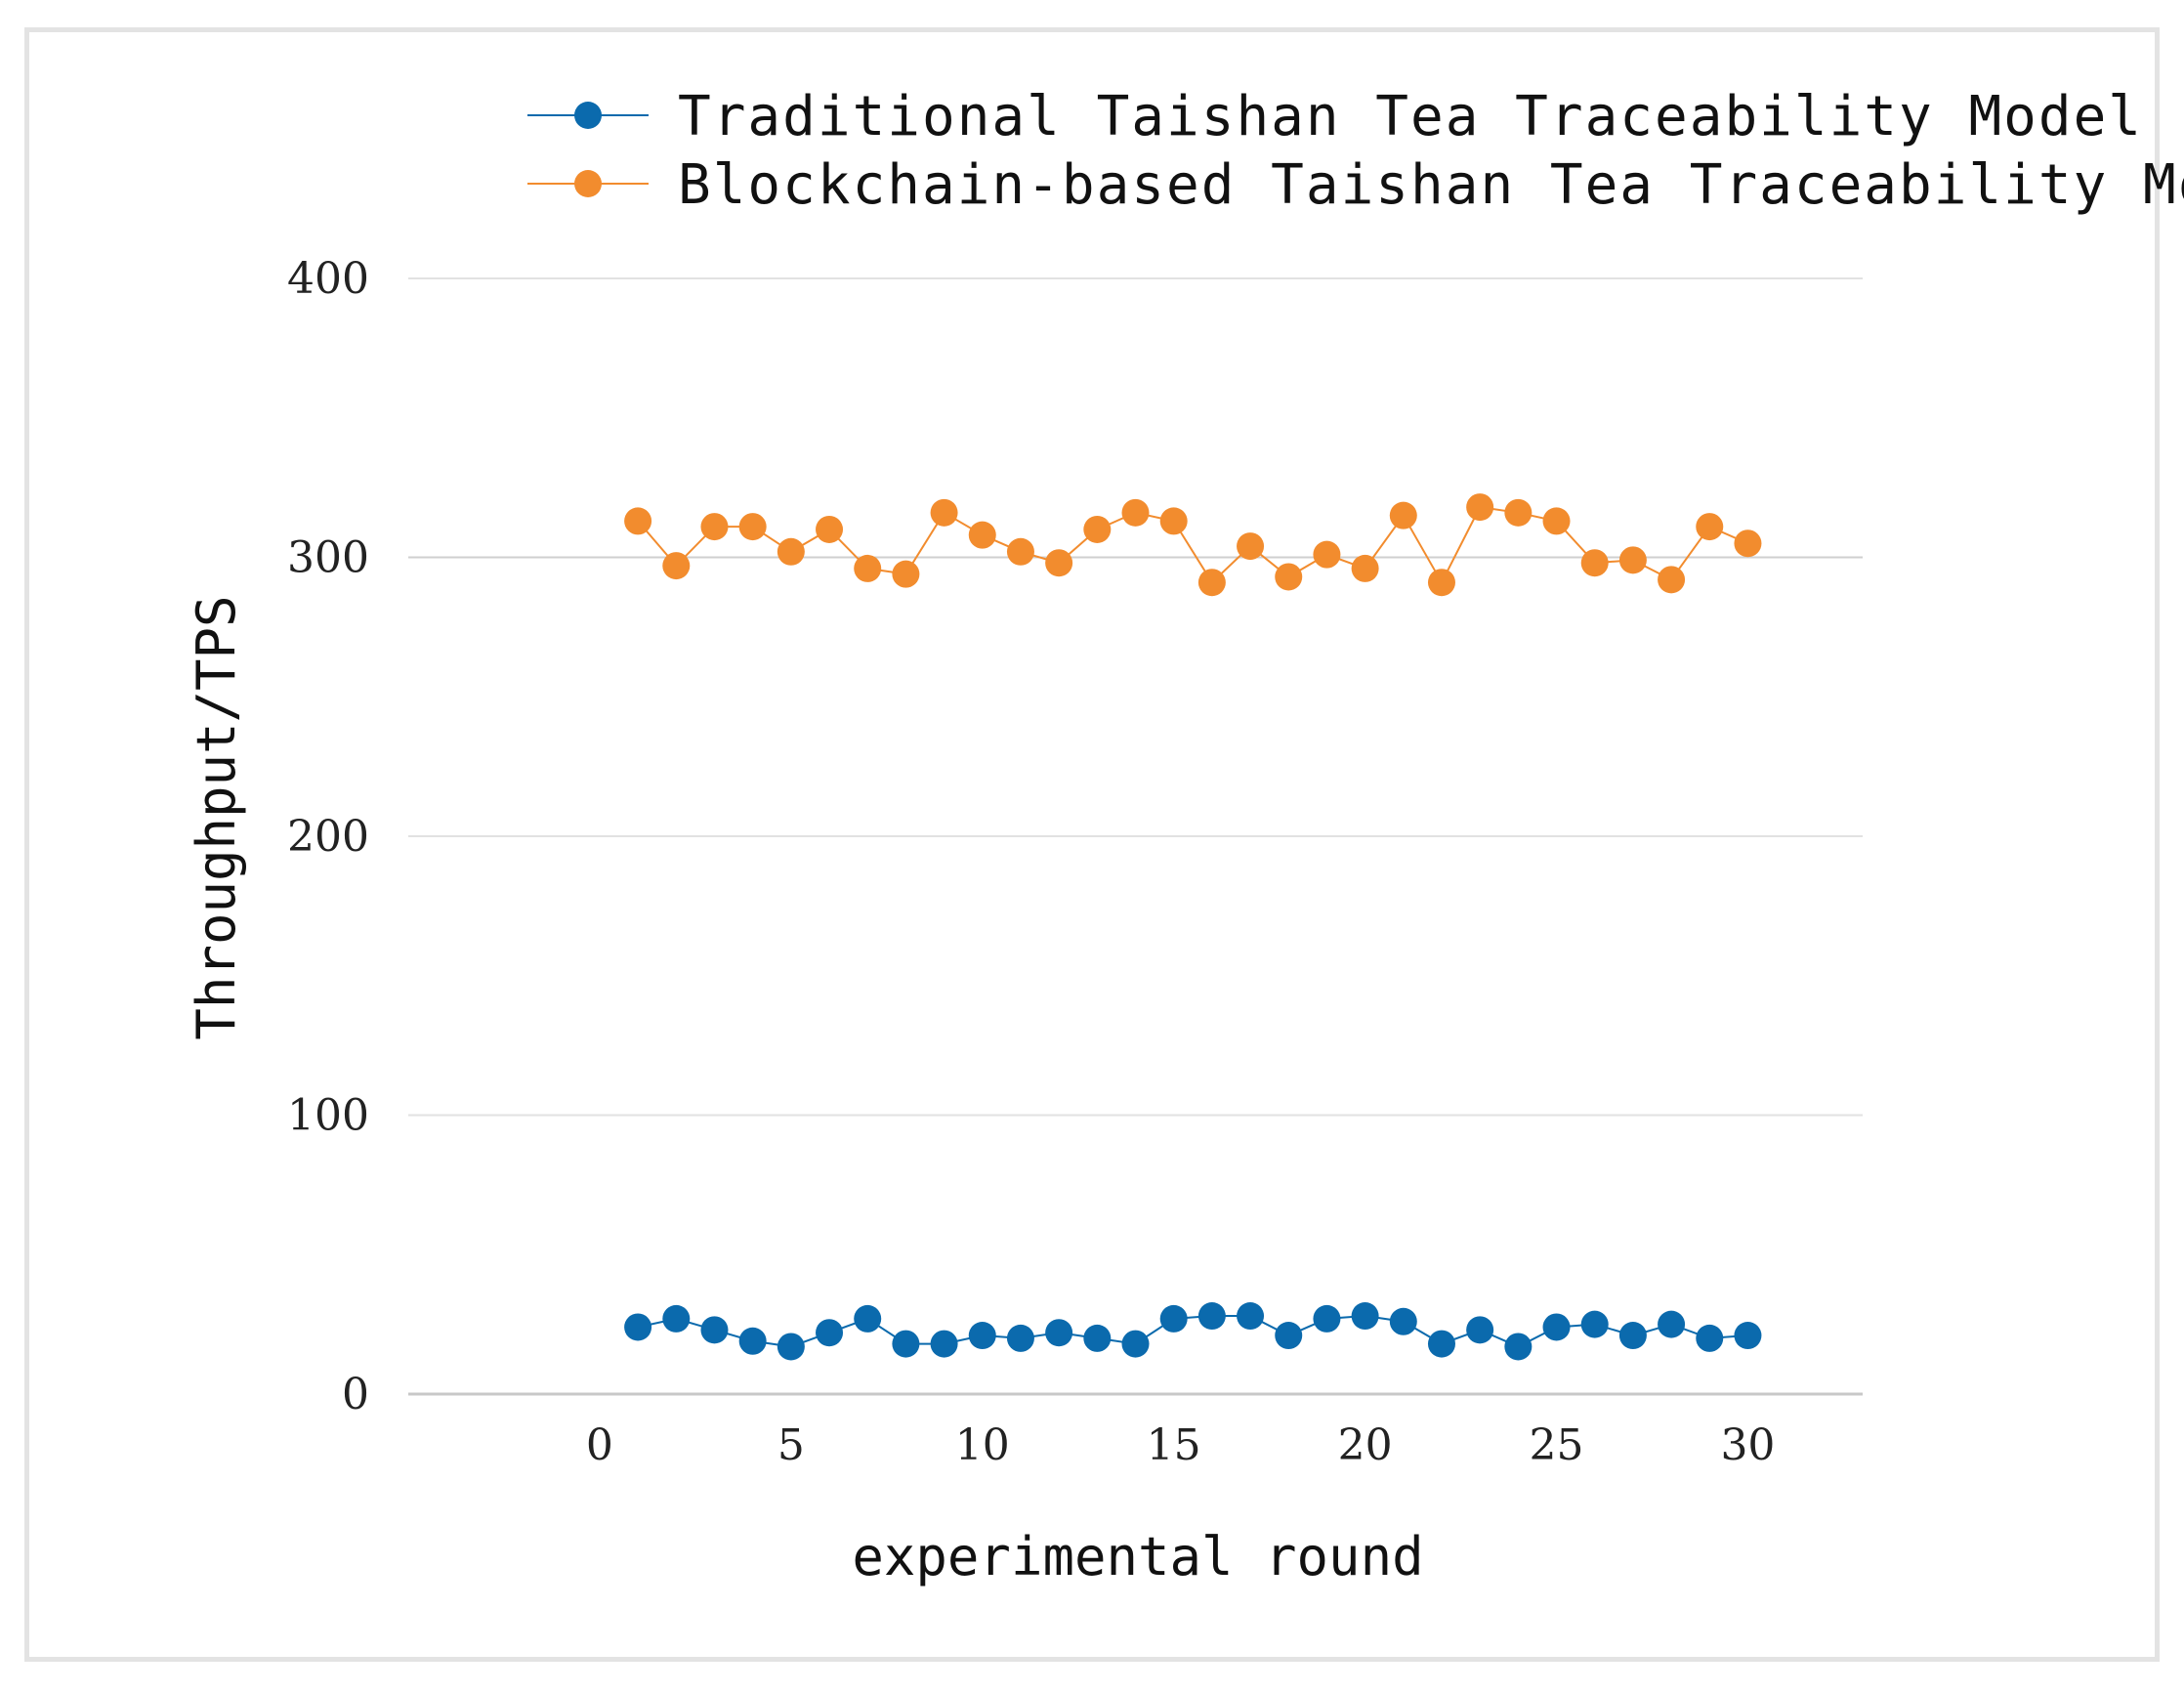 This screenshot has height=1693, width=2184. Describe the element at coordinates (588, 183) in the screenshot. I see `legend-marker-blockchain` at that location.